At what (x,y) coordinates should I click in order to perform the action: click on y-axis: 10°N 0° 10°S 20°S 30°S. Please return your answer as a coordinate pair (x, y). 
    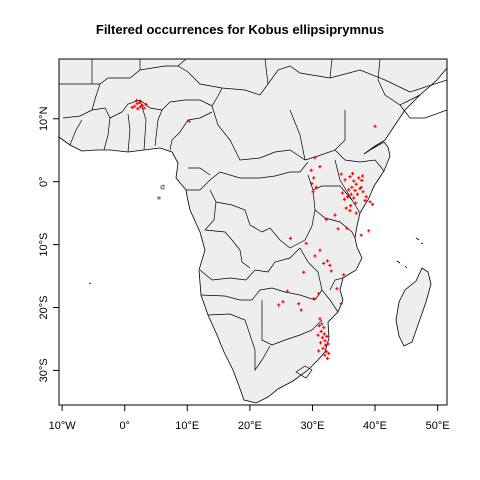
    Looking at the image, I should click on (48, 244).